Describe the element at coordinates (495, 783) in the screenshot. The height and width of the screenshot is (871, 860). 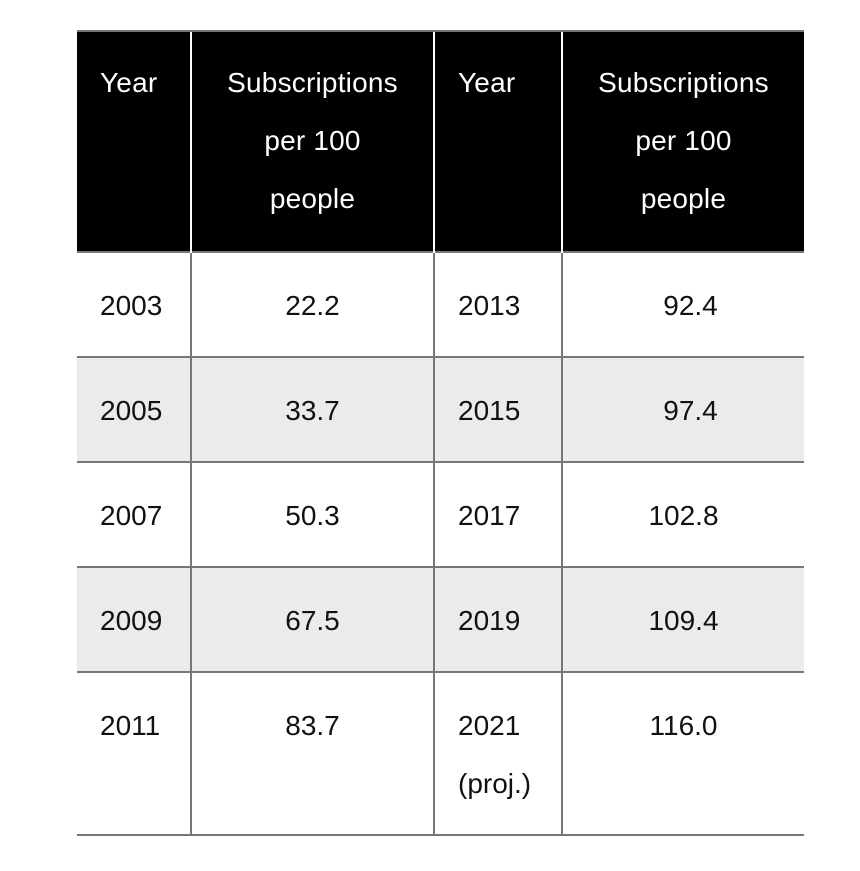
I see `projection-note: (proj.)` at that location.